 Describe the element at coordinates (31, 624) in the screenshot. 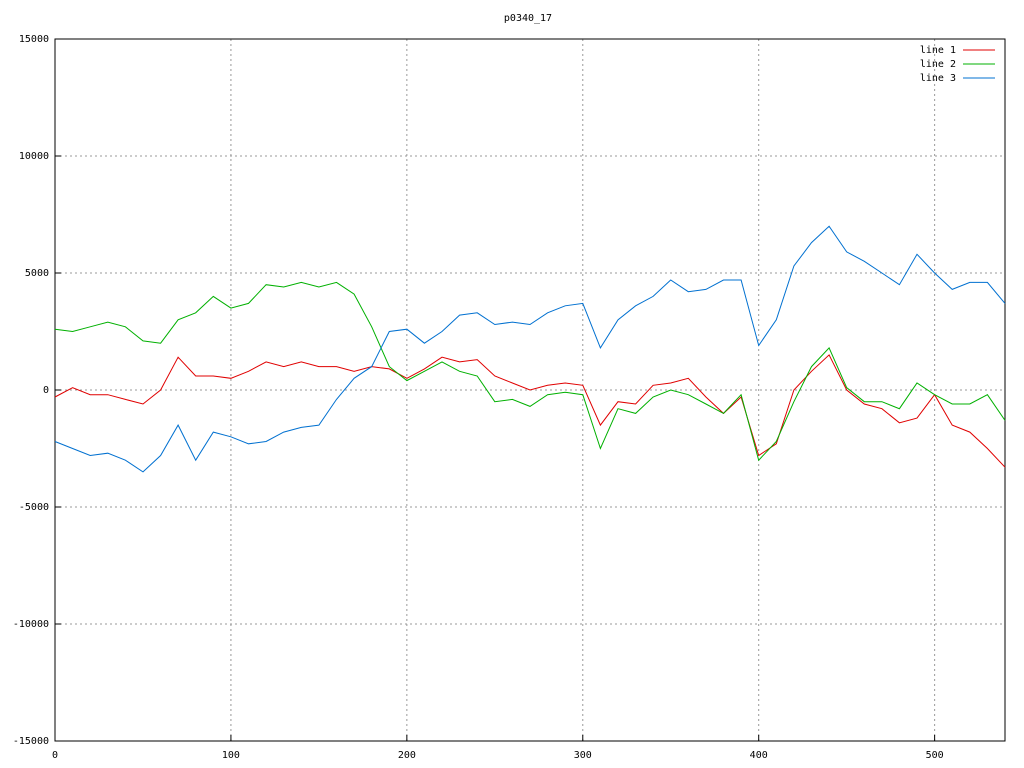

I see `y-tick-label: -10000` at that location.